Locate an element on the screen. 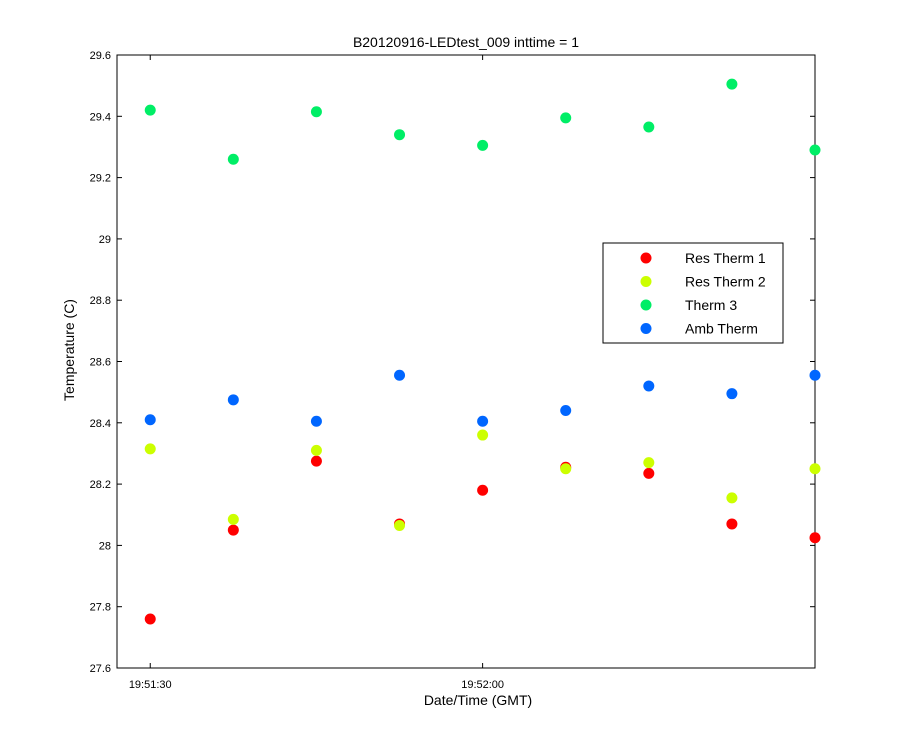  chart-title: B20120916-LEDtest_009 inttime = 1 is located at coordinates (466, 42).